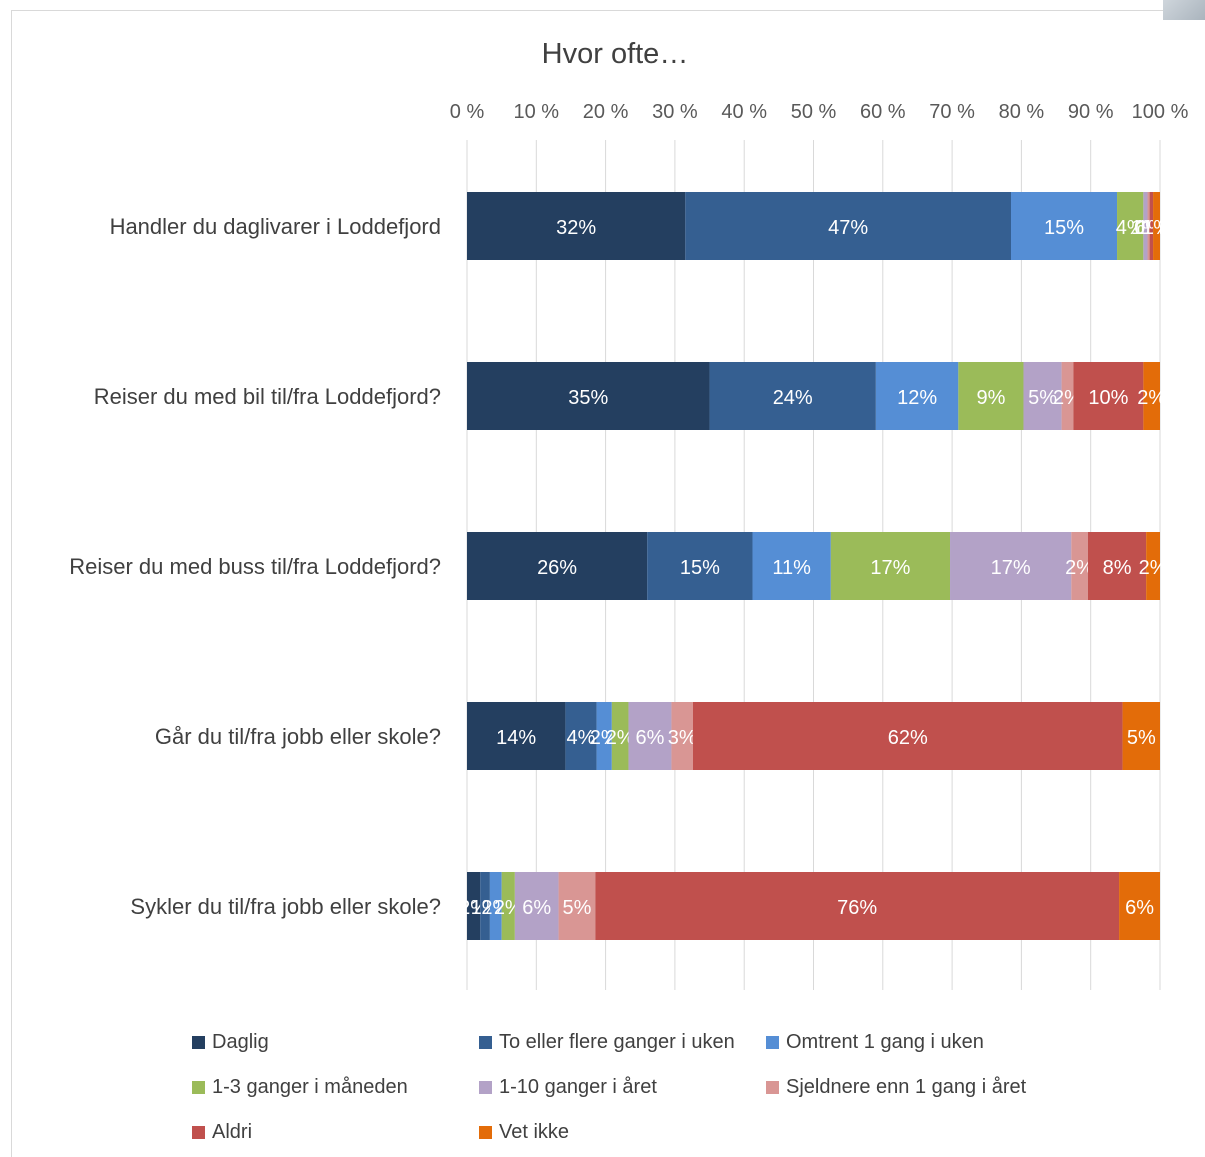 This screenshot has height=1157, width=1205. I want to click on data-label: 9%, so click(990, 398).